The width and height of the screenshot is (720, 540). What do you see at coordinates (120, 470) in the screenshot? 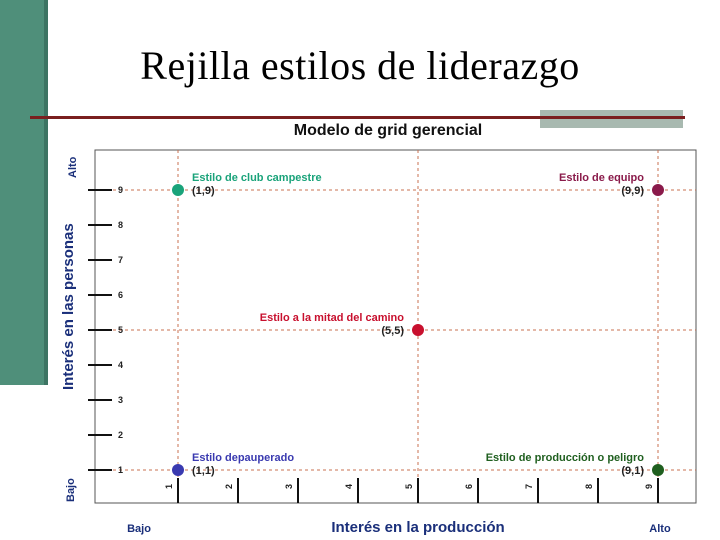
I see `y-tick-label: 1` at bounding box center [120, 470].